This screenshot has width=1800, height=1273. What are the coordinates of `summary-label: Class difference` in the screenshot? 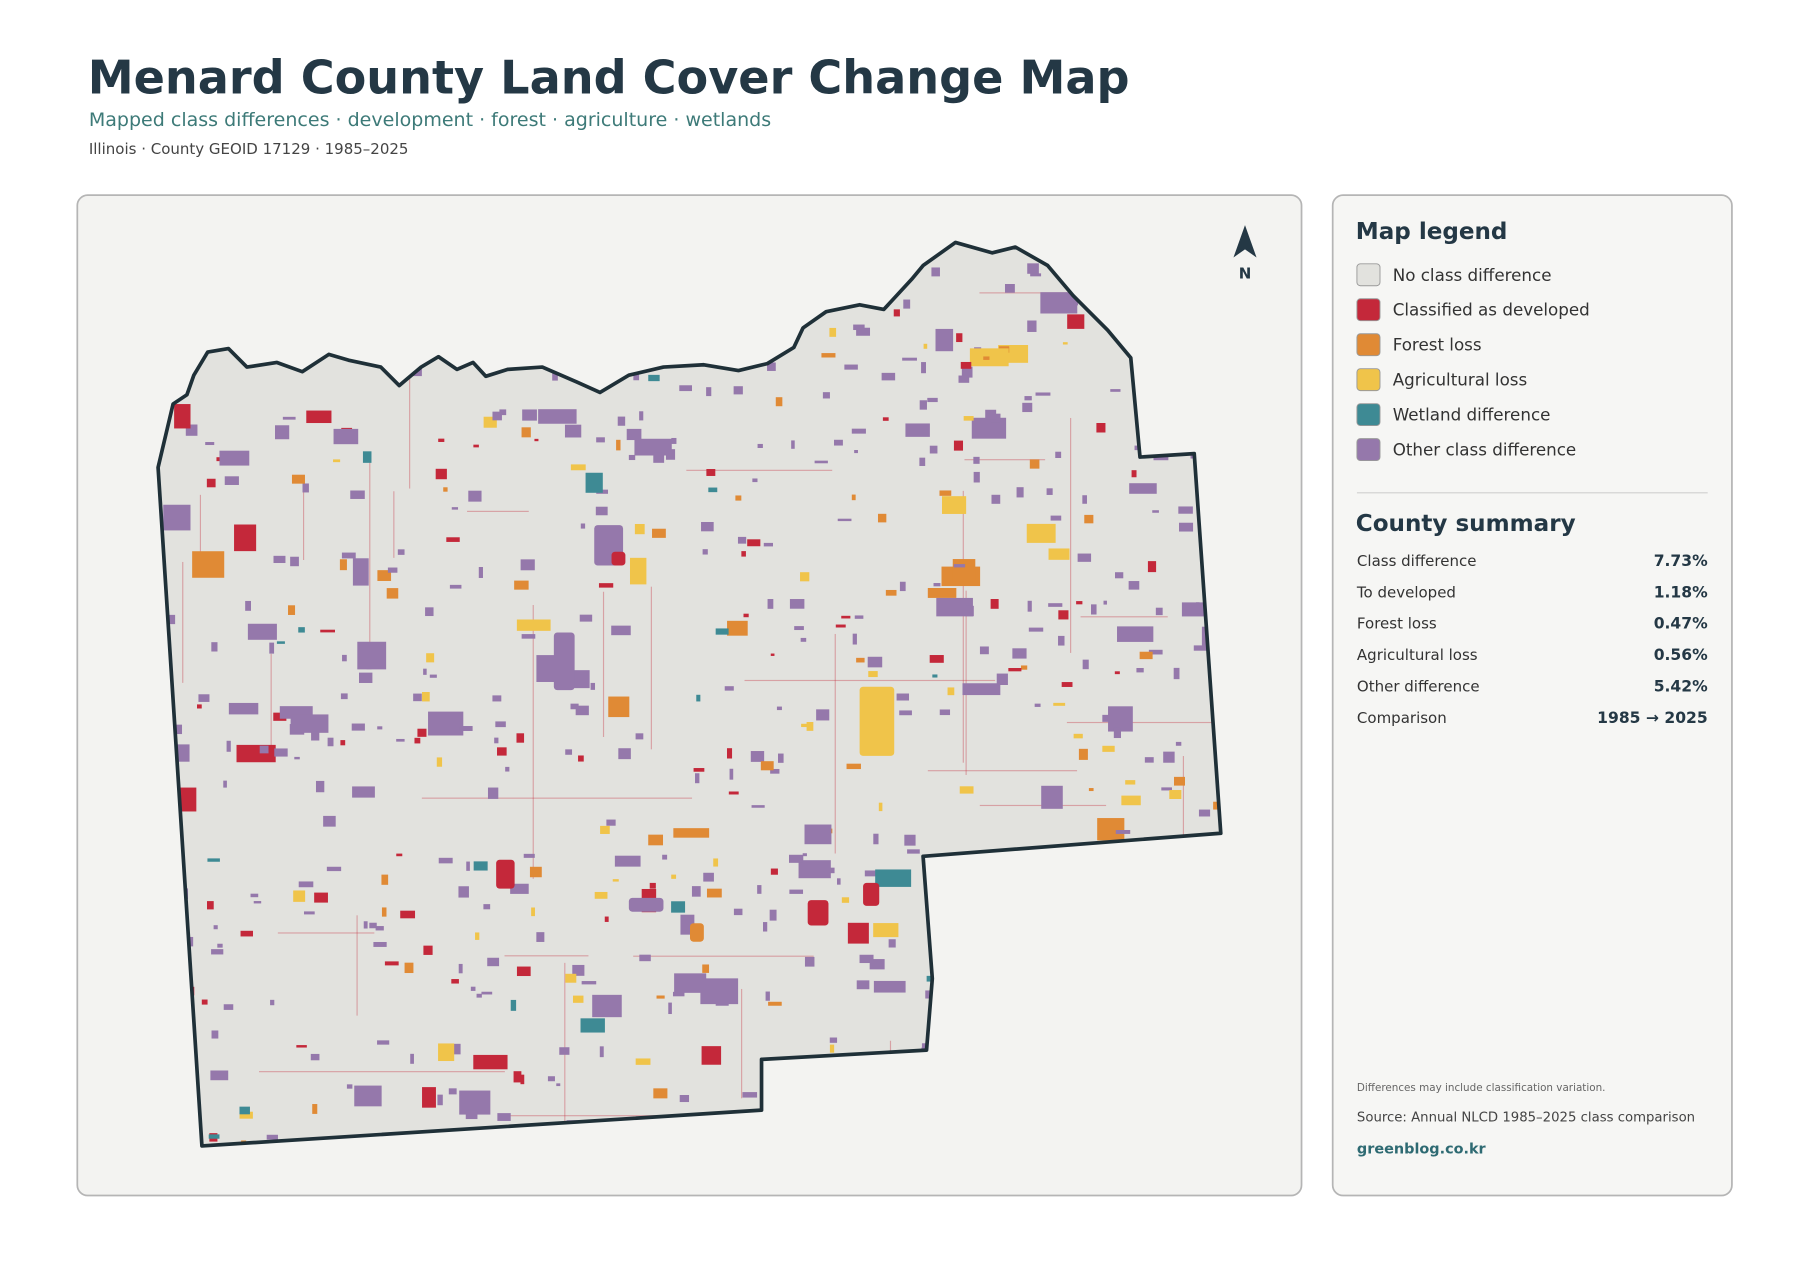 It's located at (1417, 561).